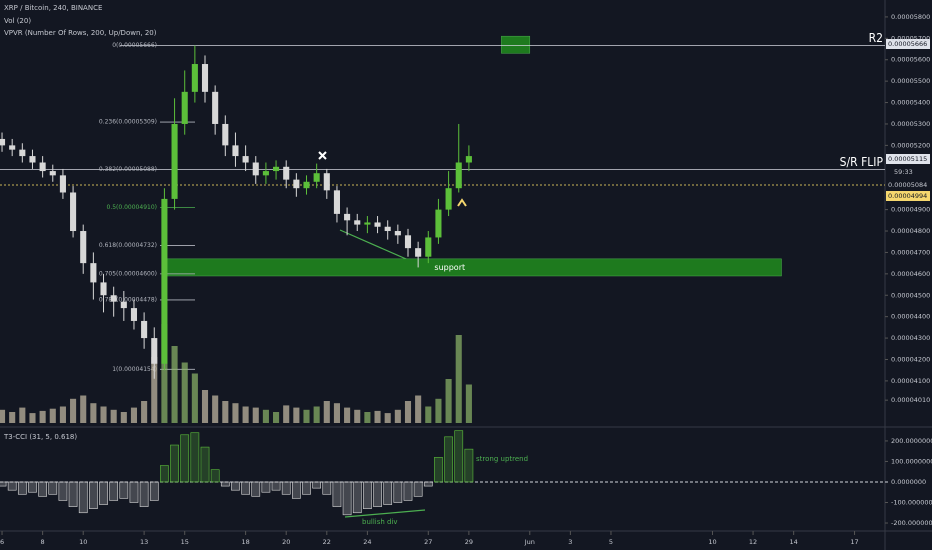 Image resolution: width=932 pixels, height=550 pixels. What do you see at coordinates (144, 542) in the screenshot?
I see `x-tick-label: 13` at bounding box center [144, 542].